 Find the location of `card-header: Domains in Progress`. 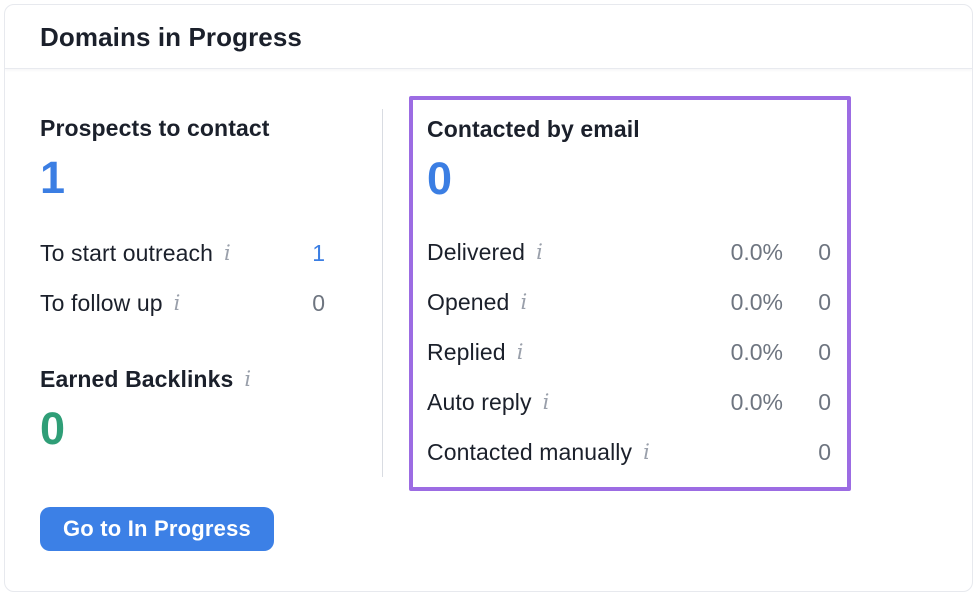

card-header: Domains in Progress is located at coordinates (488, 37).